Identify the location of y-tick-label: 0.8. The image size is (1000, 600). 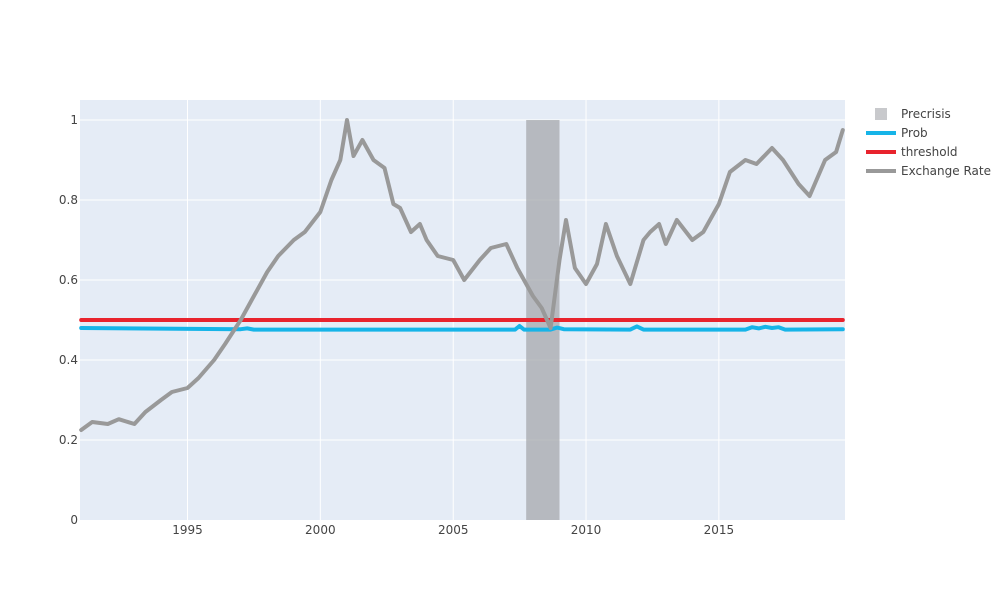
(68, 200).